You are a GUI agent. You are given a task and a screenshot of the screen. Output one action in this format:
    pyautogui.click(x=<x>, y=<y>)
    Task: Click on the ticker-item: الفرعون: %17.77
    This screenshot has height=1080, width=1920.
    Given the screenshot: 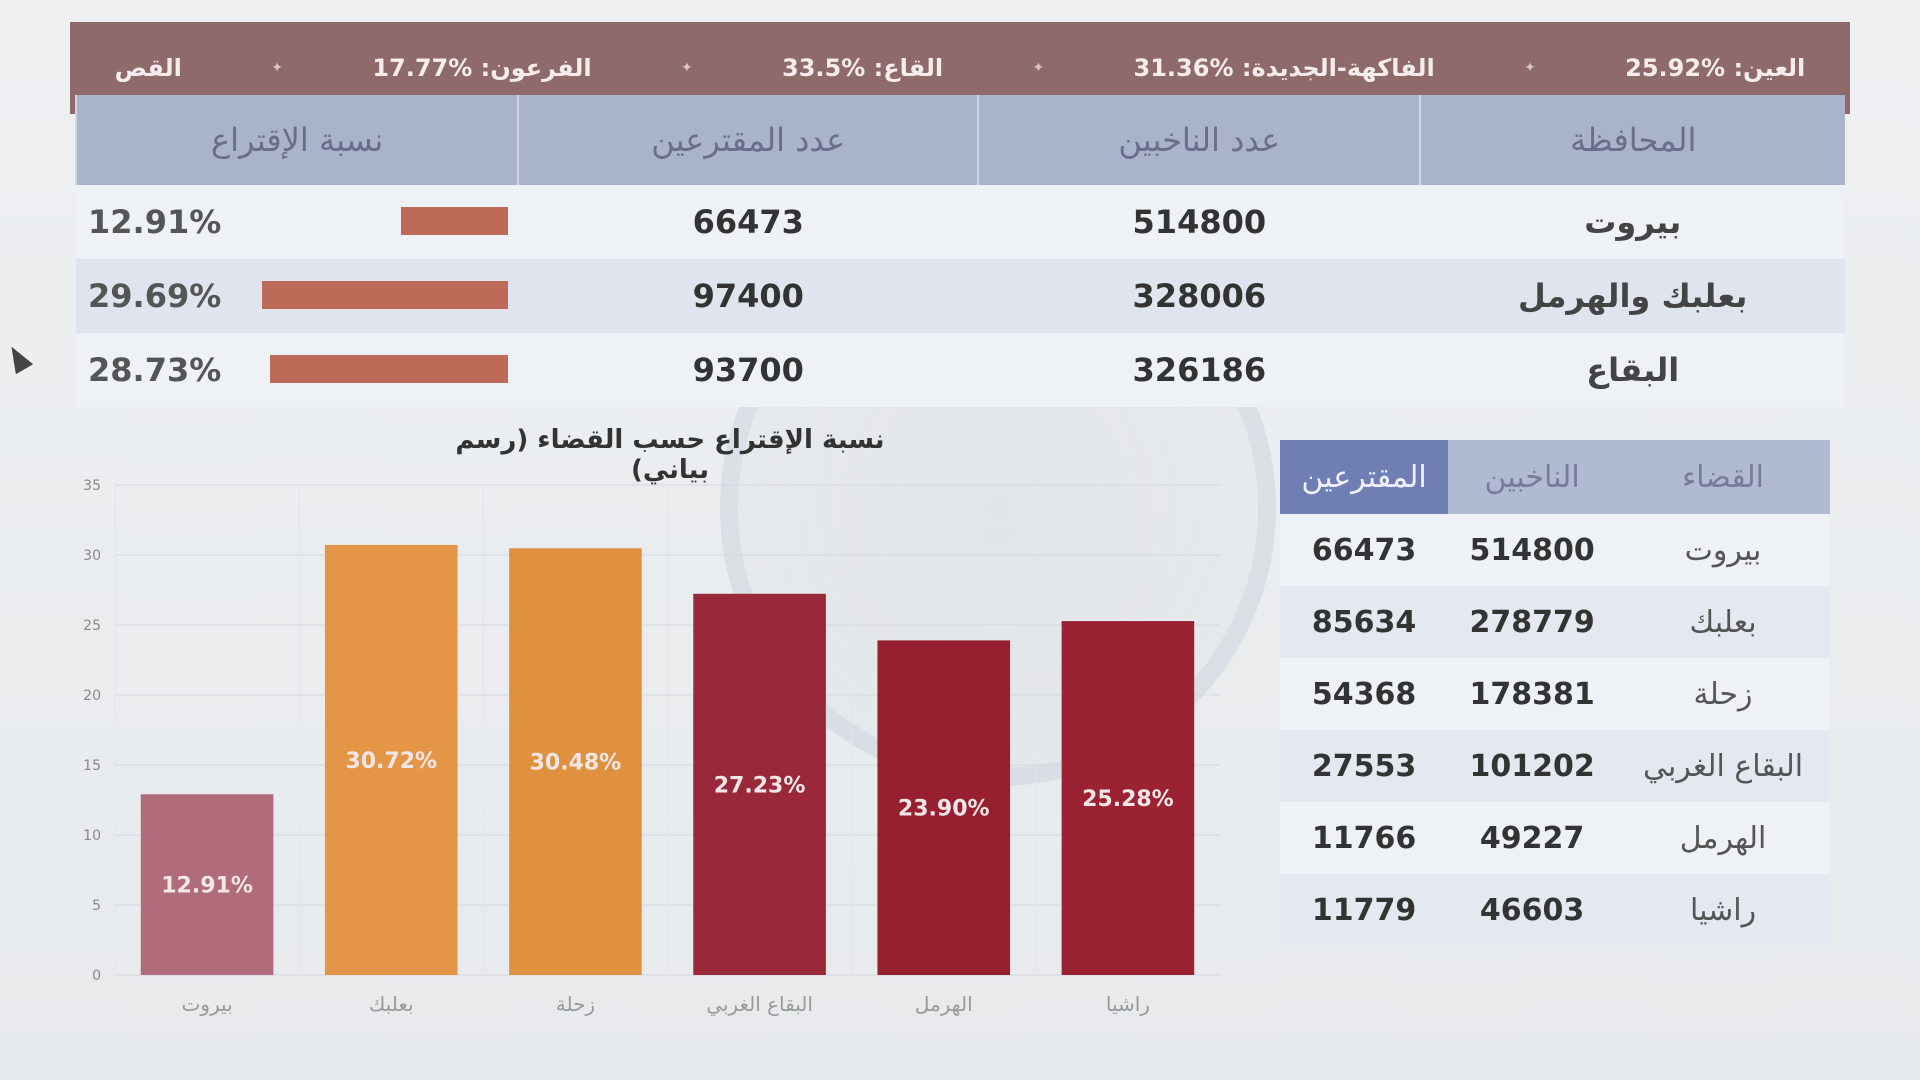 What is the action you would take?
    pyautogui.click(x=482, y=68)
    